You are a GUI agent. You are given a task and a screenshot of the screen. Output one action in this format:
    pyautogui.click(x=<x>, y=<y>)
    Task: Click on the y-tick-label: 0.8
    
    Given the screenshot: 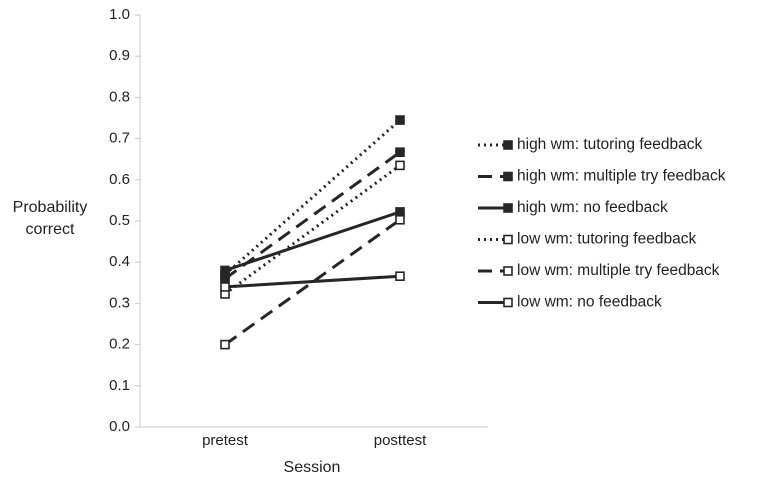 What is the action you would take?
    pyautogui.click(x=119, y=96)
    